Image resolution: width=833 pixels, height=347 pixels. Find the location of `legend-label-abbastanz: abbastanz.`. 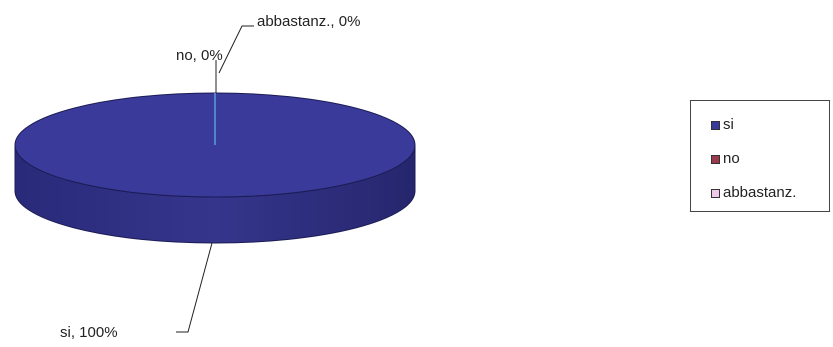

legend-label-abbastanz: abbastanz. is located at coordinates (760, 192).